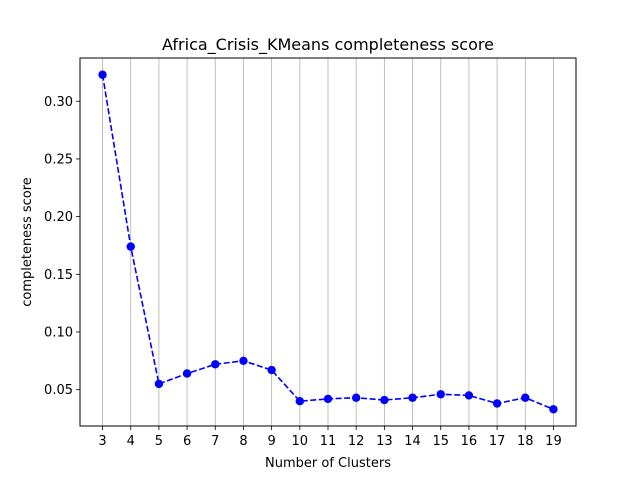  What do you see at coordinates (58, 332) in the screenshot?
I see `y-tick-label: 0.10` at bounding box center [58, 332].